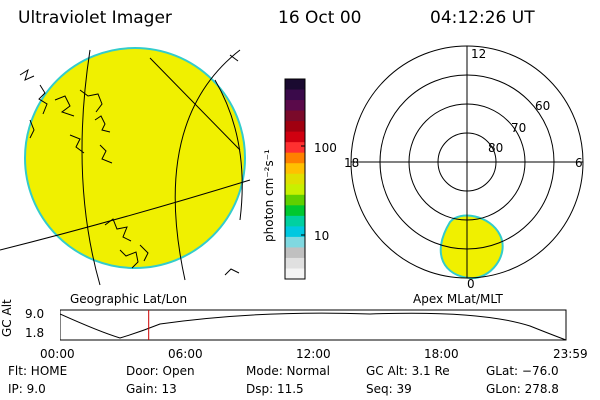 The width and height of the screenshot is (600, 400). What do you see at coordinates (518, 128) in the screenshot?
I see `mlat-label-70: 70` at bounding box center [518, 128].